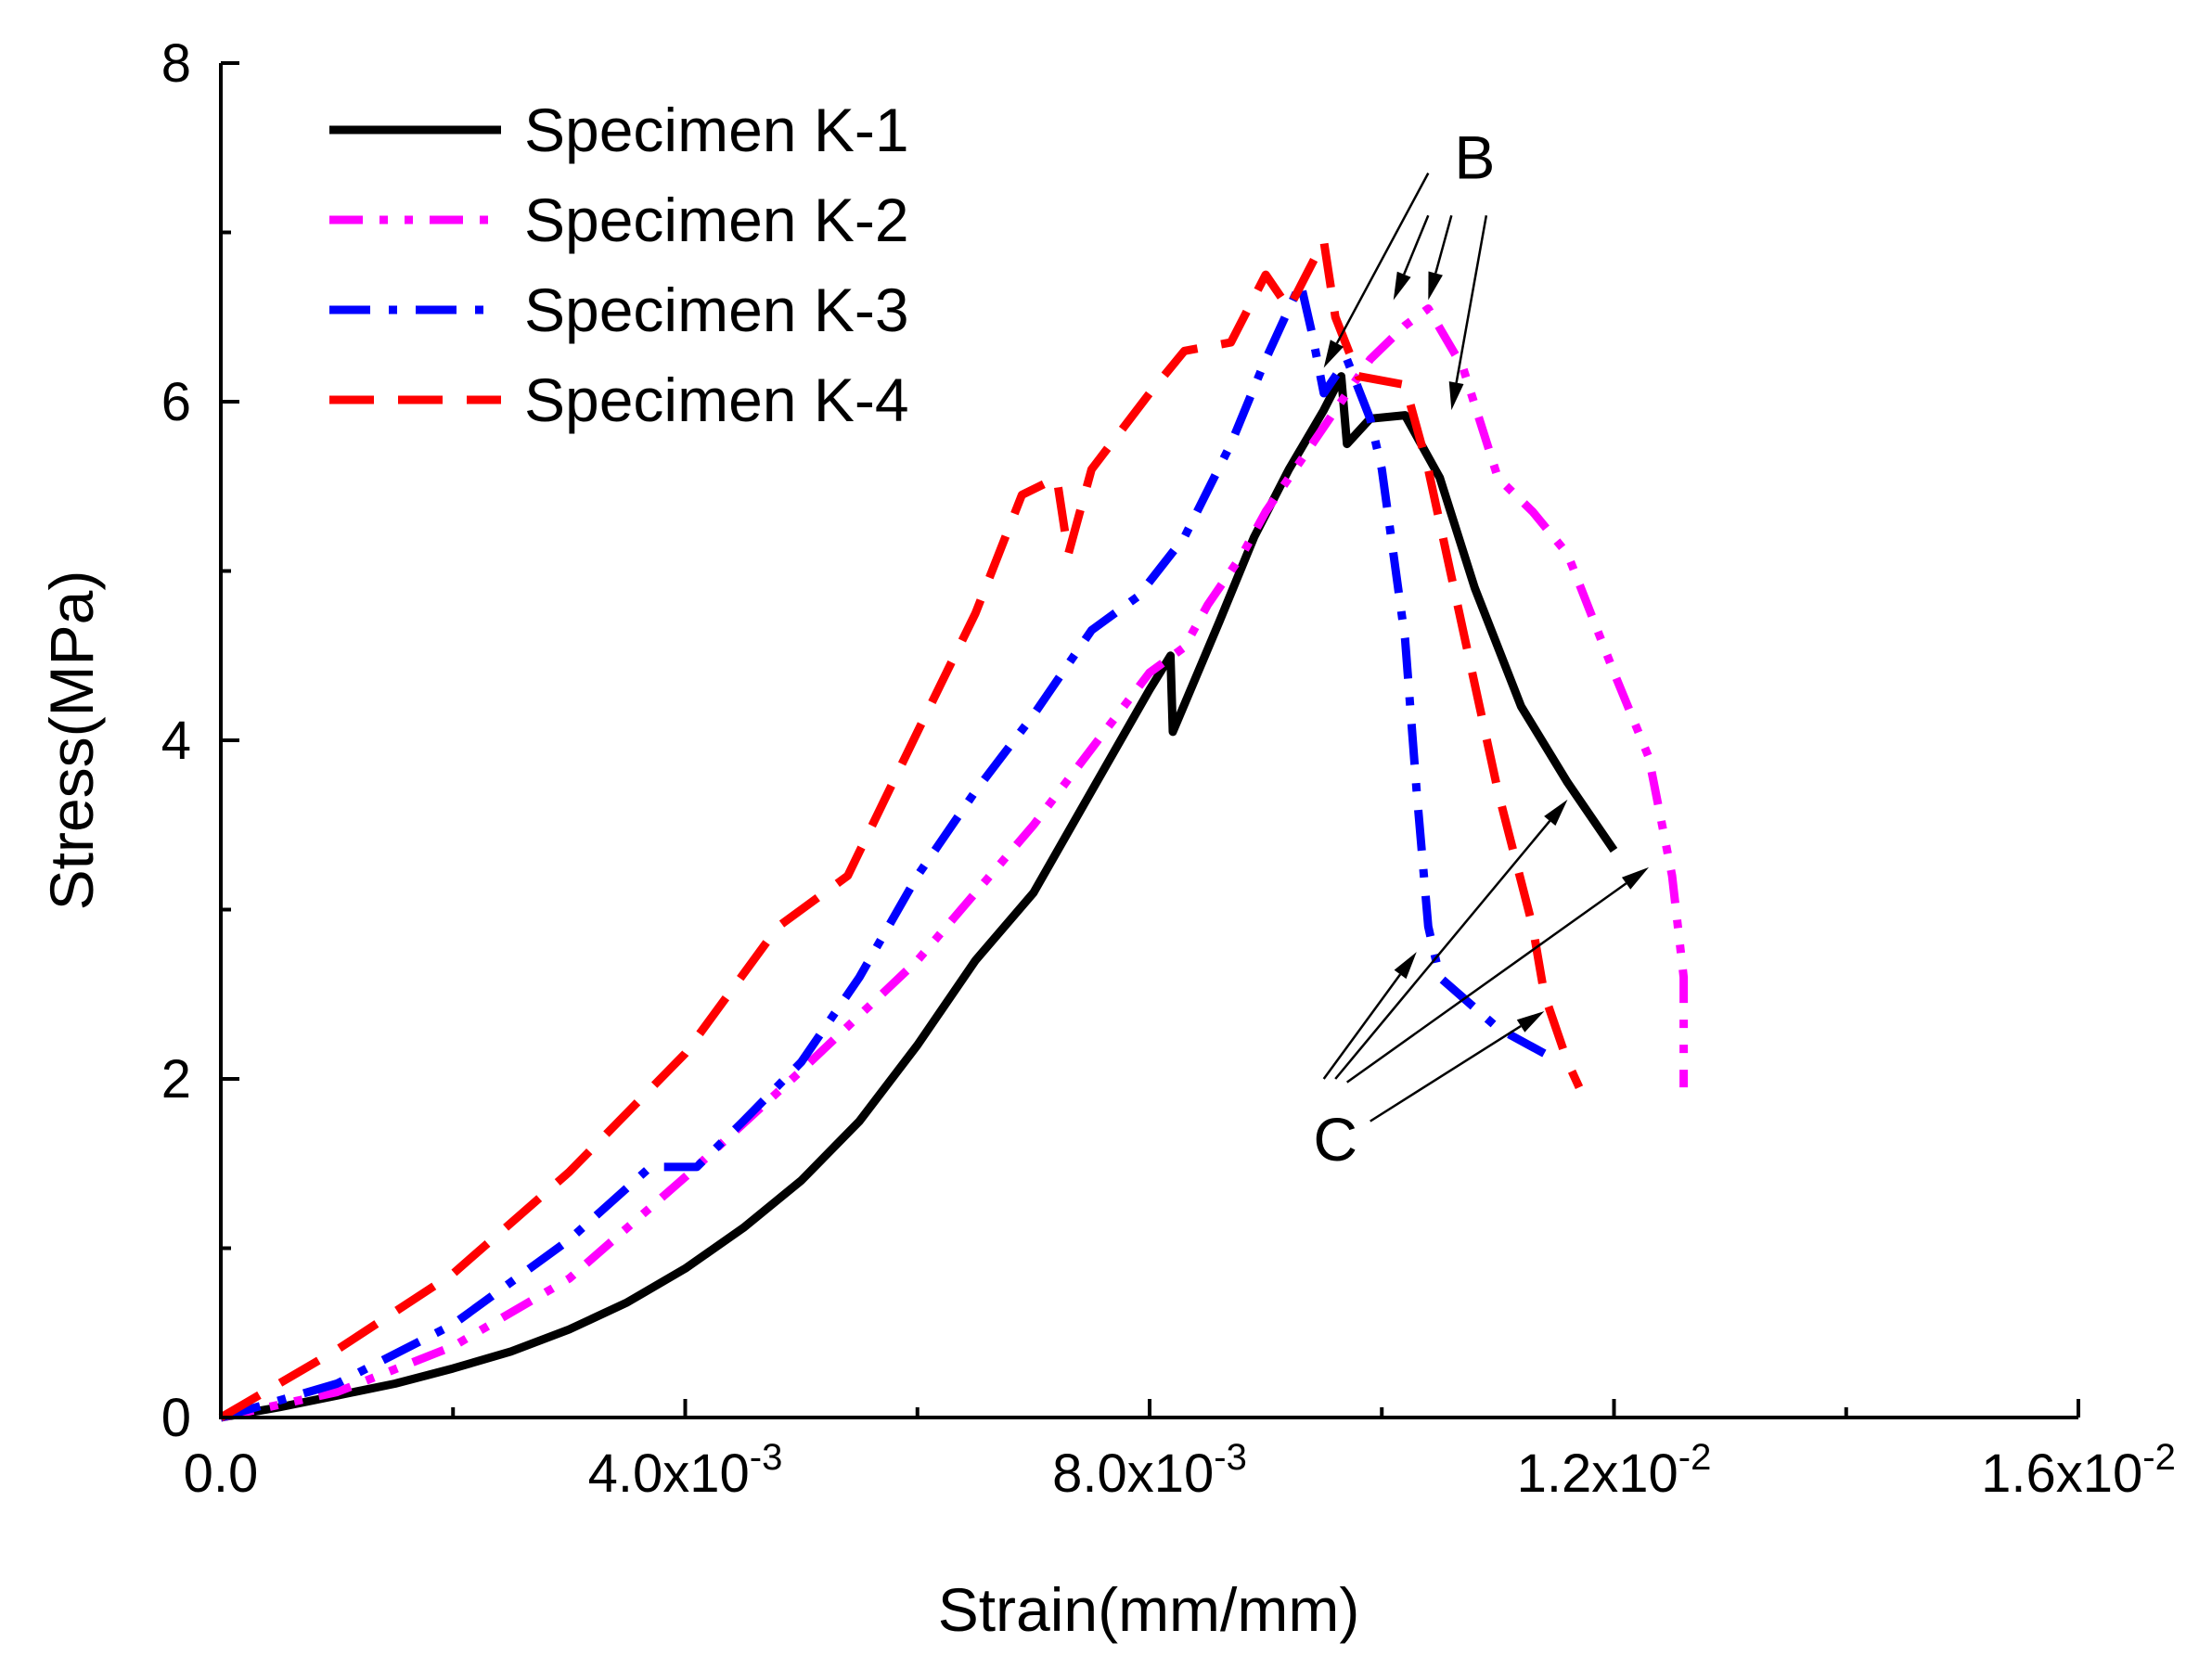 This screenshot has width=2212, height=1655. I want to click on legend-label-k4: Specimen K-4, so click(716, 400).